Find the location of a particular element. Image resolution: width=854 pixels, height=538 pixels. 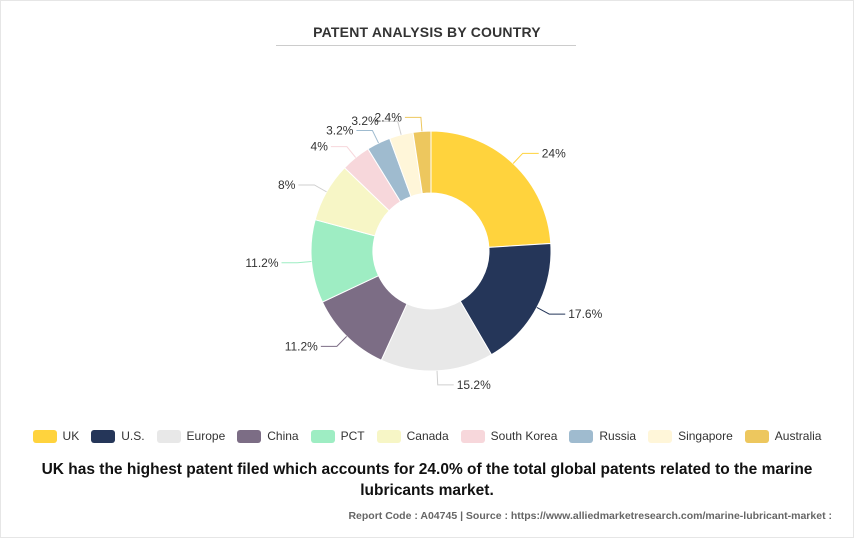

legend-item-pct: PCT is located at coordinates (337, 436).